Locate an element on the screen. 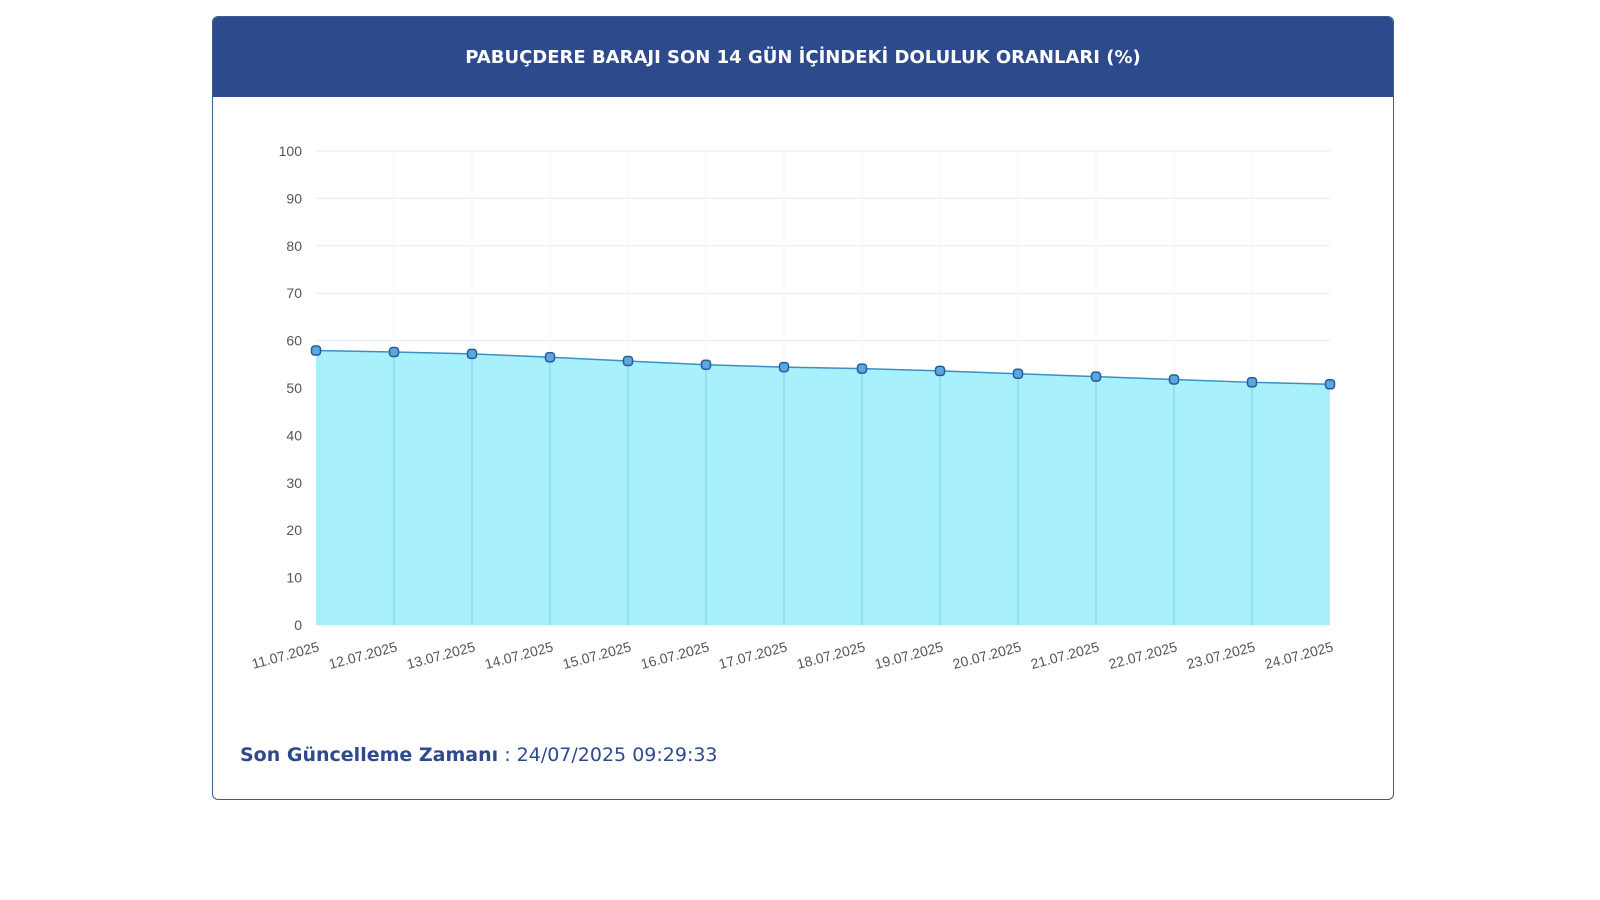 This screenshot has width=1600, height=900. y-tick-label: 70 is located at coordinates (294, 293).